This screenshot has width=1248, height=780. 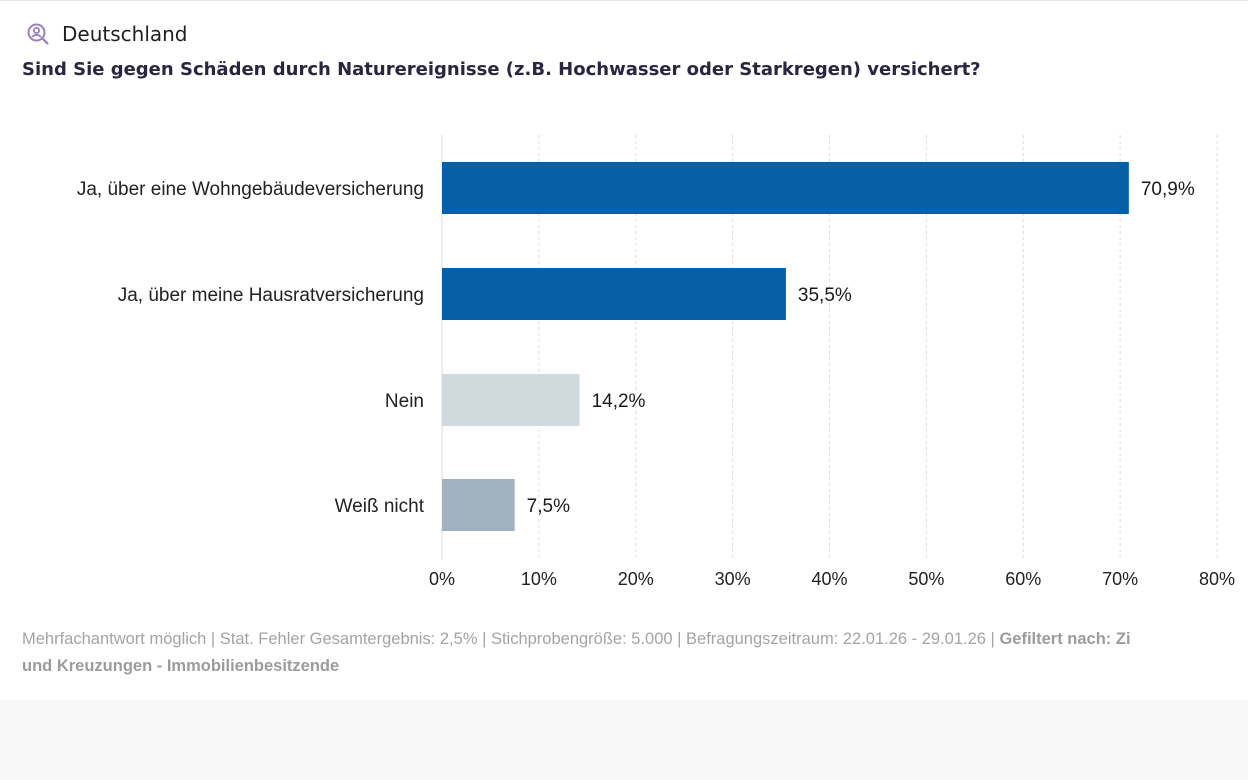 I want to click on category-label: Ja, über meine Hausratversicherung, so click(x=271, y=295).